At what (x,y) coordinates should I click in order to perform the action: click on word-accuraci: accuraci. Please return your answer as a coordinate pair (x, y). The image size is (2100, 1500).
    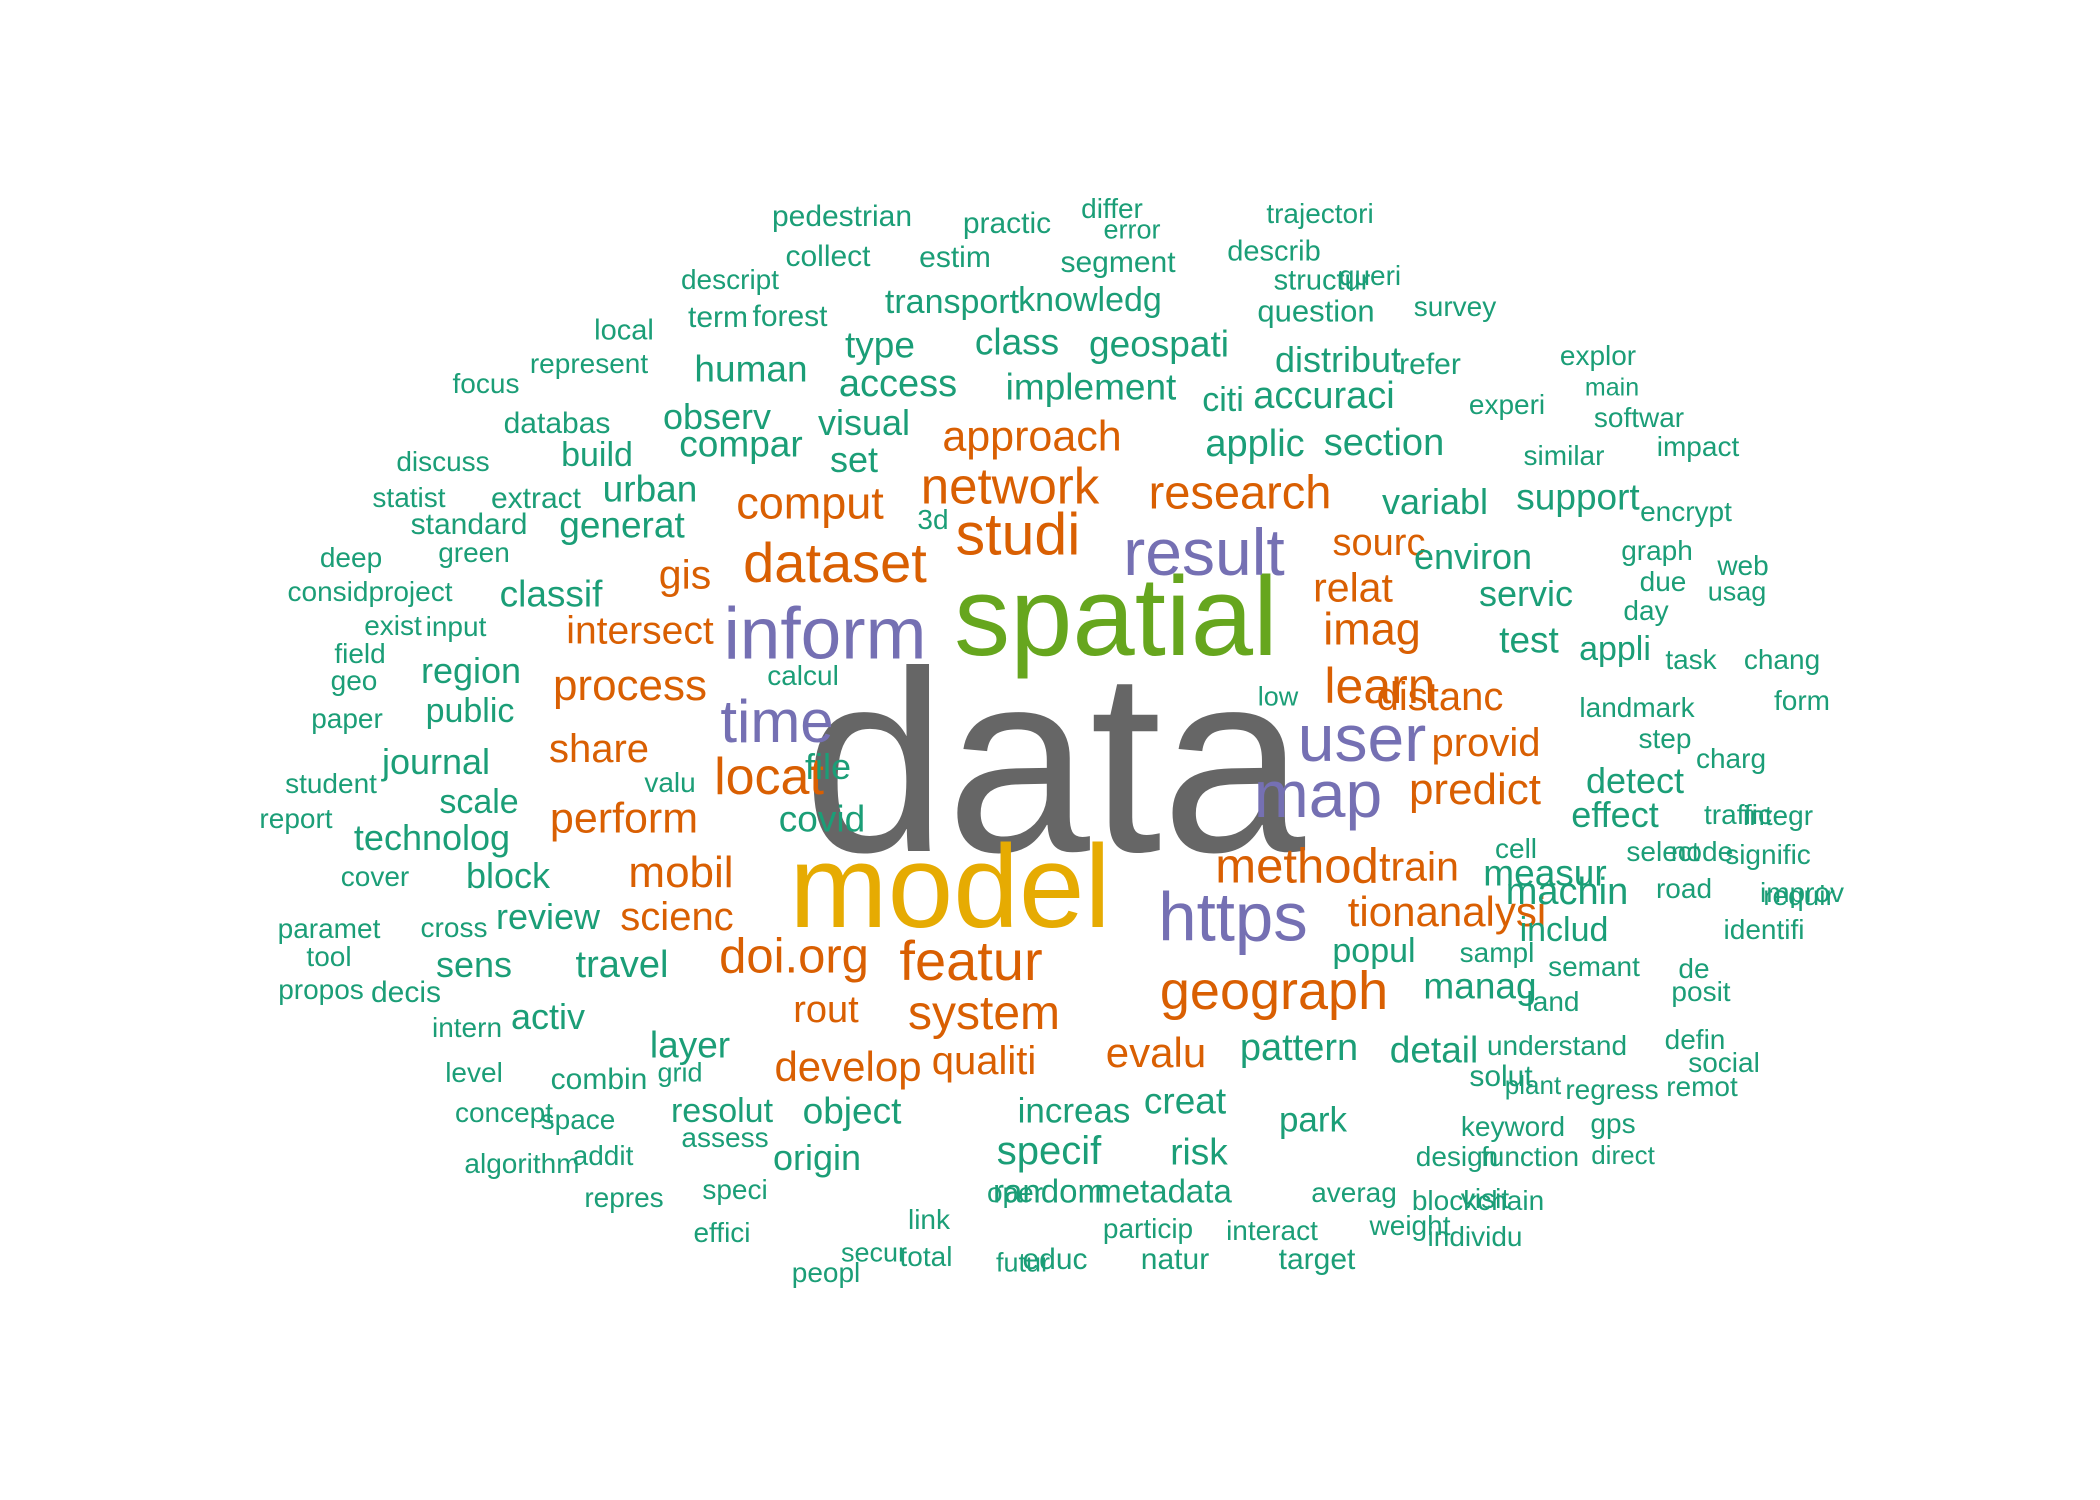
    Looking at the image, I should click on (1324, 396).